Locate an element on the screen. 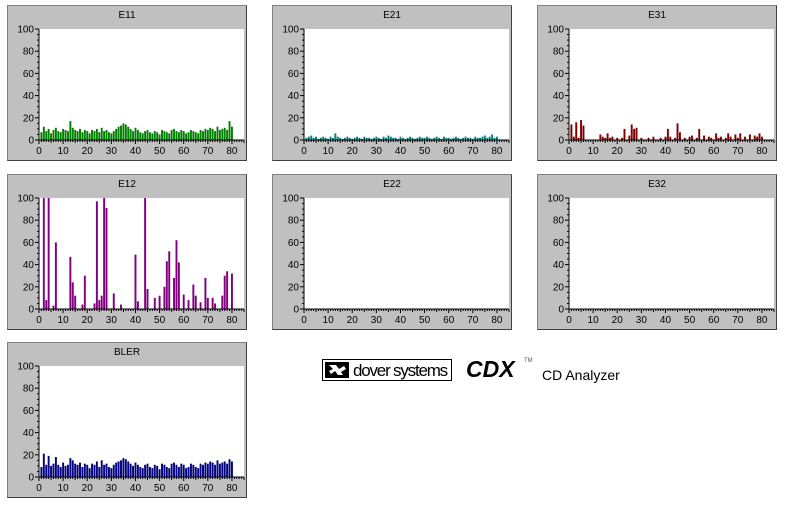  x-tick-label: 10 is located at coordinates (64, 488).